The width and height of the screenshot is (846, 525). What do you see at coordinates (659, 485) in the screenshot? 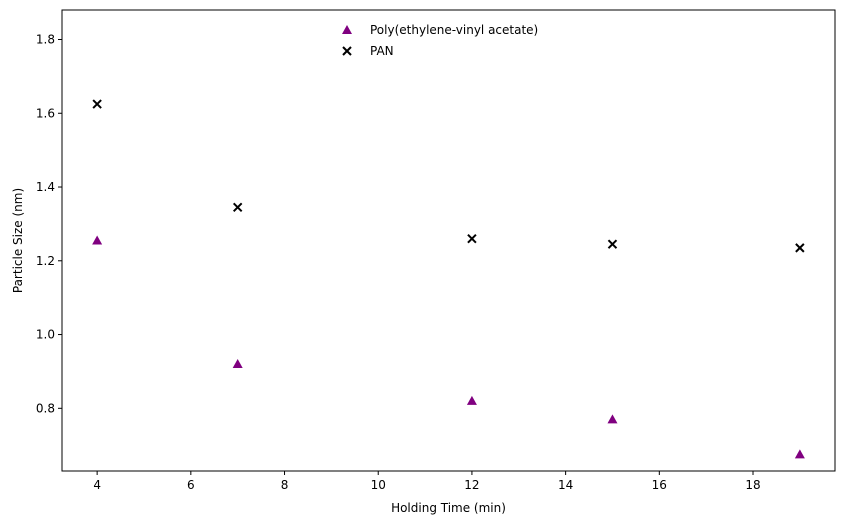
I see `x-tick-label: 16` at bounding box center [659, 485].